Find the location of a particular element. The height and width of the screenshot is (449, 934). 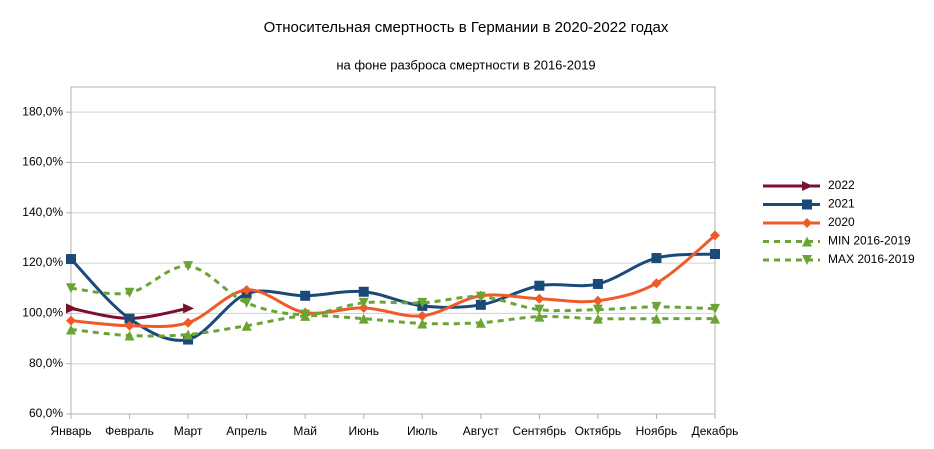

legend-label: 2020 is located at coordinates (841, 222).